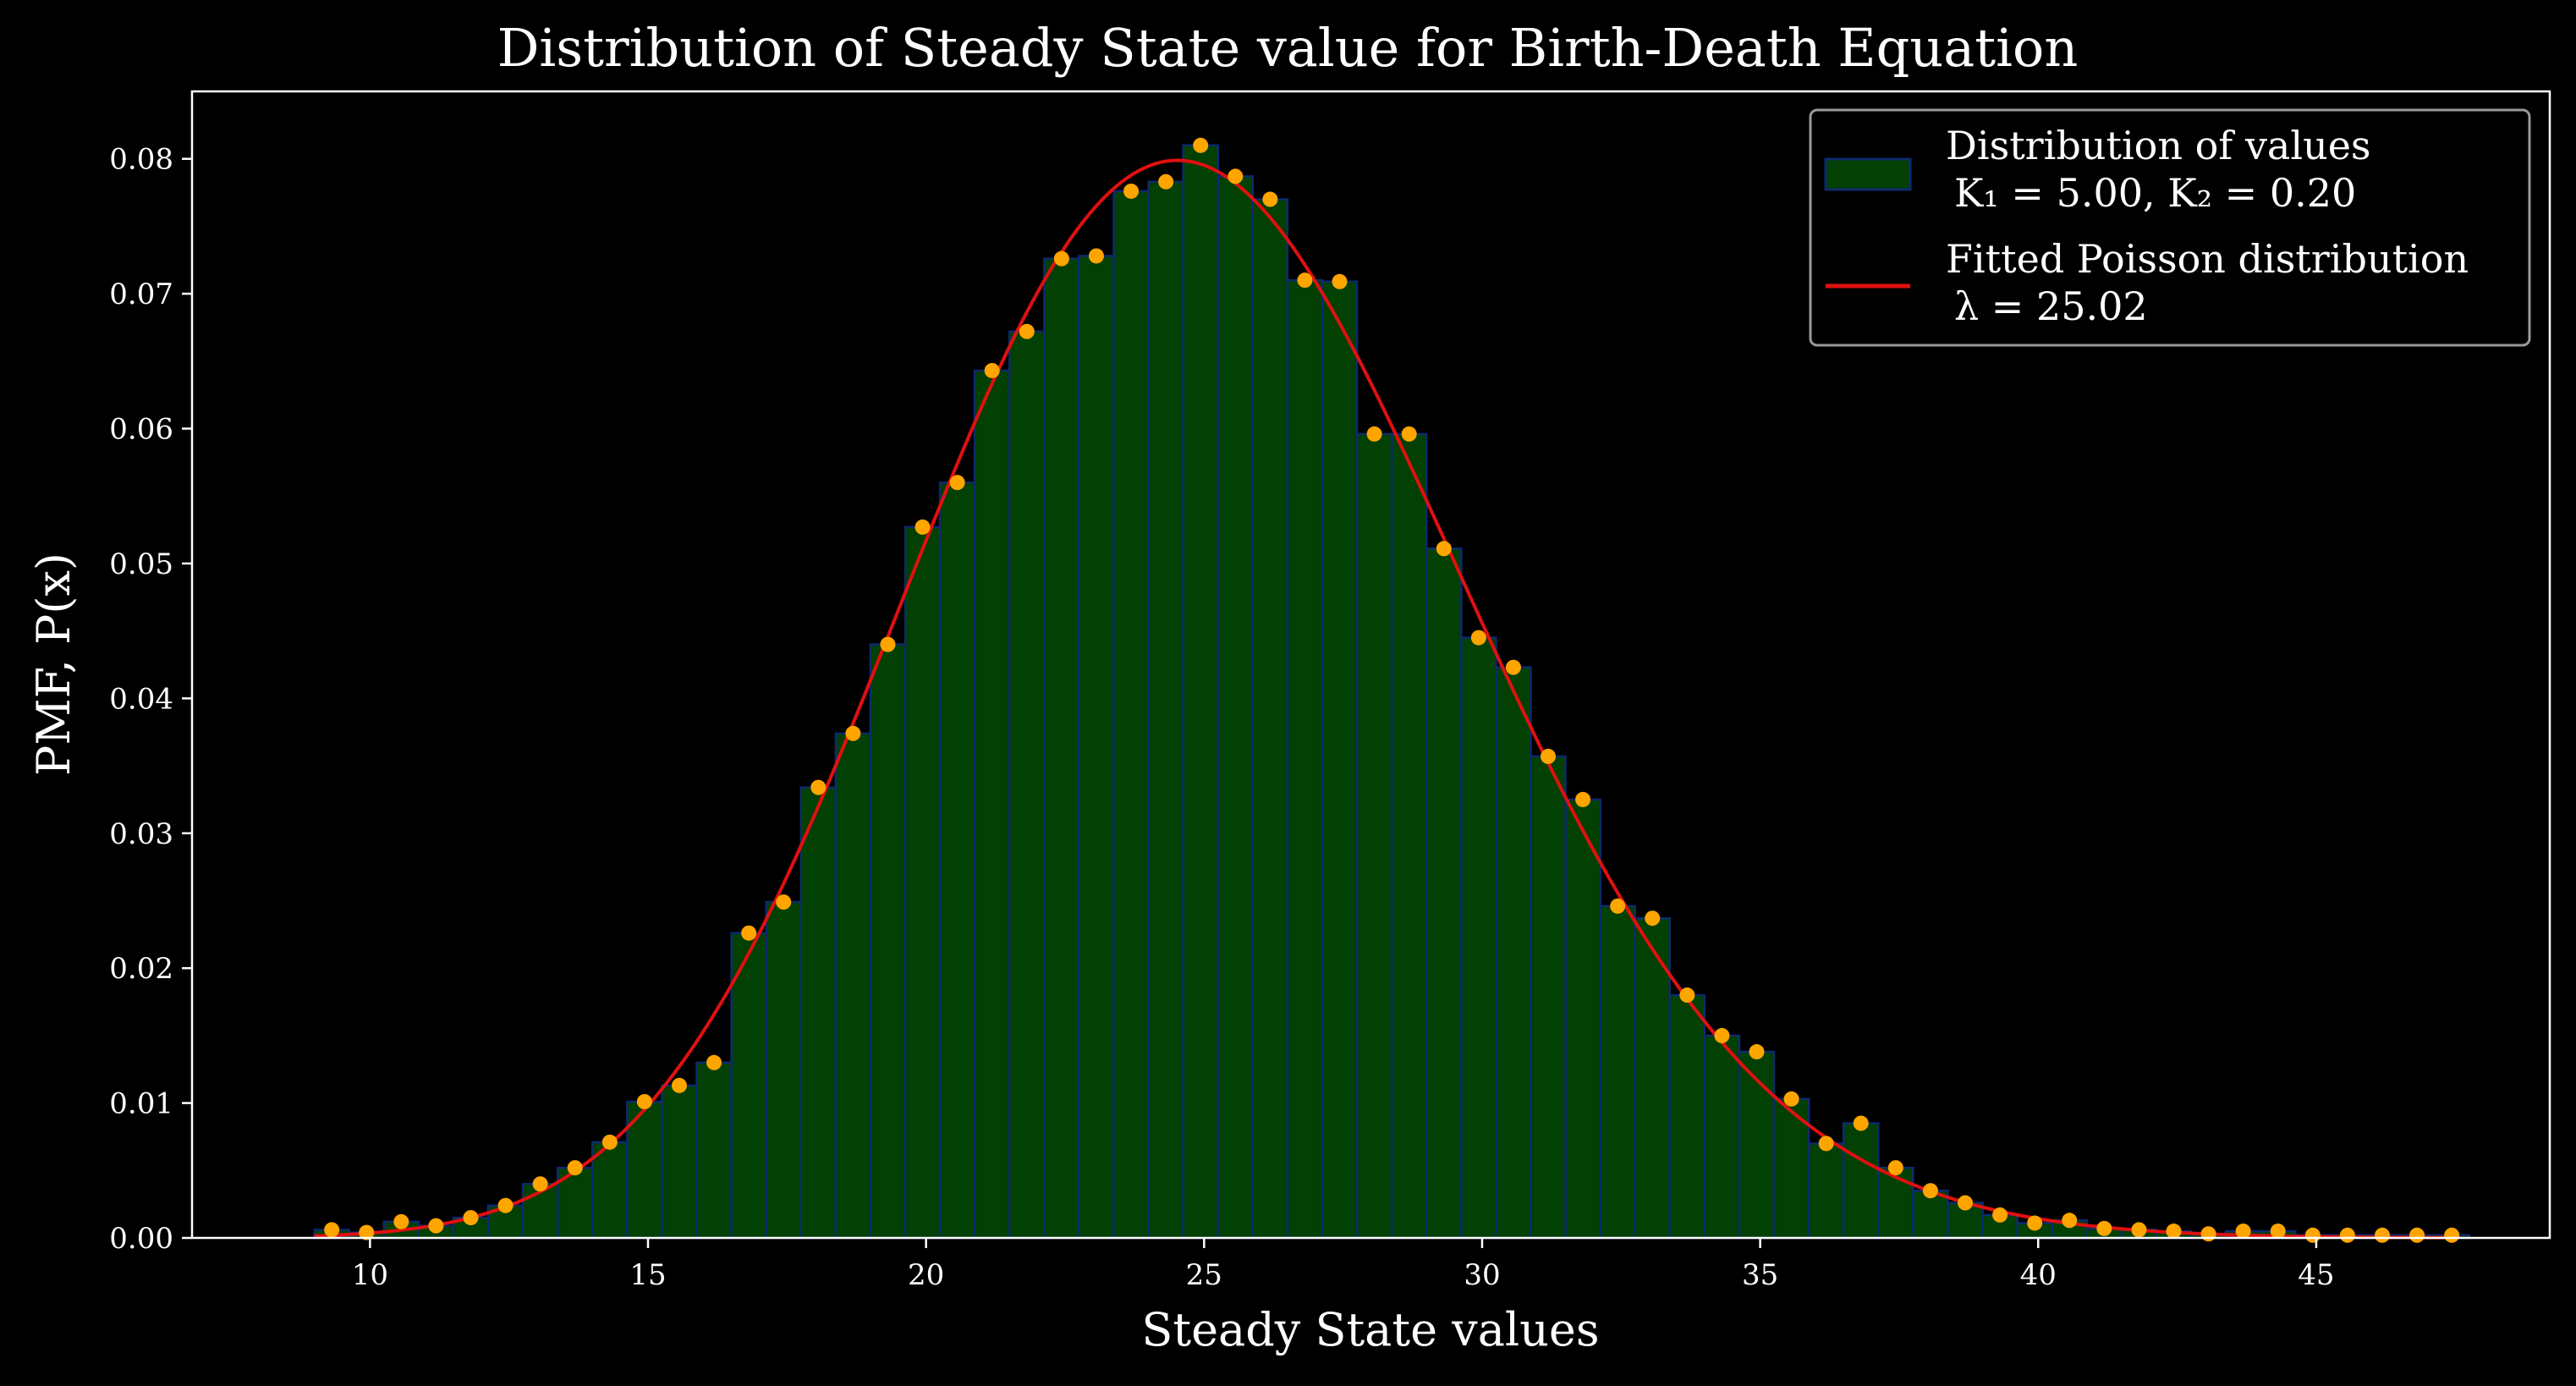  I want to click on legend-label-fit: Fitted Poisson distribution, so click(2207, 259).